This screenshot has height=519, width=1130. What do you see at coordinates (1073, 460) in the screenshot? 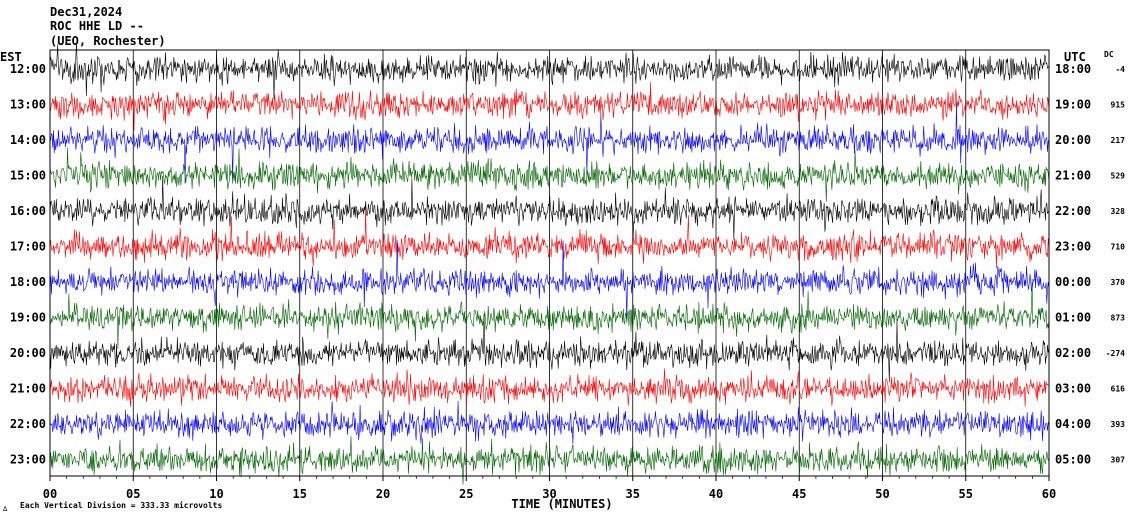
I see `utc-hour-label: 05:00` at bounding box center [1073, 460].